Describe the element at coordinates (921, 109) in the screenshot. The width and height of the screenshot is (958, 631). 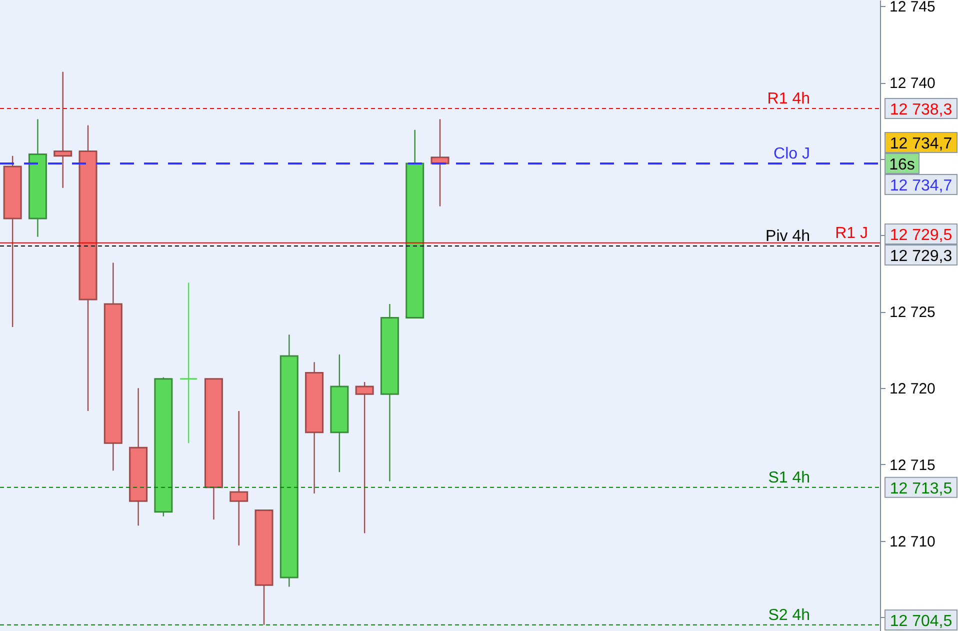
I see `text: 12 738,3` at that location.